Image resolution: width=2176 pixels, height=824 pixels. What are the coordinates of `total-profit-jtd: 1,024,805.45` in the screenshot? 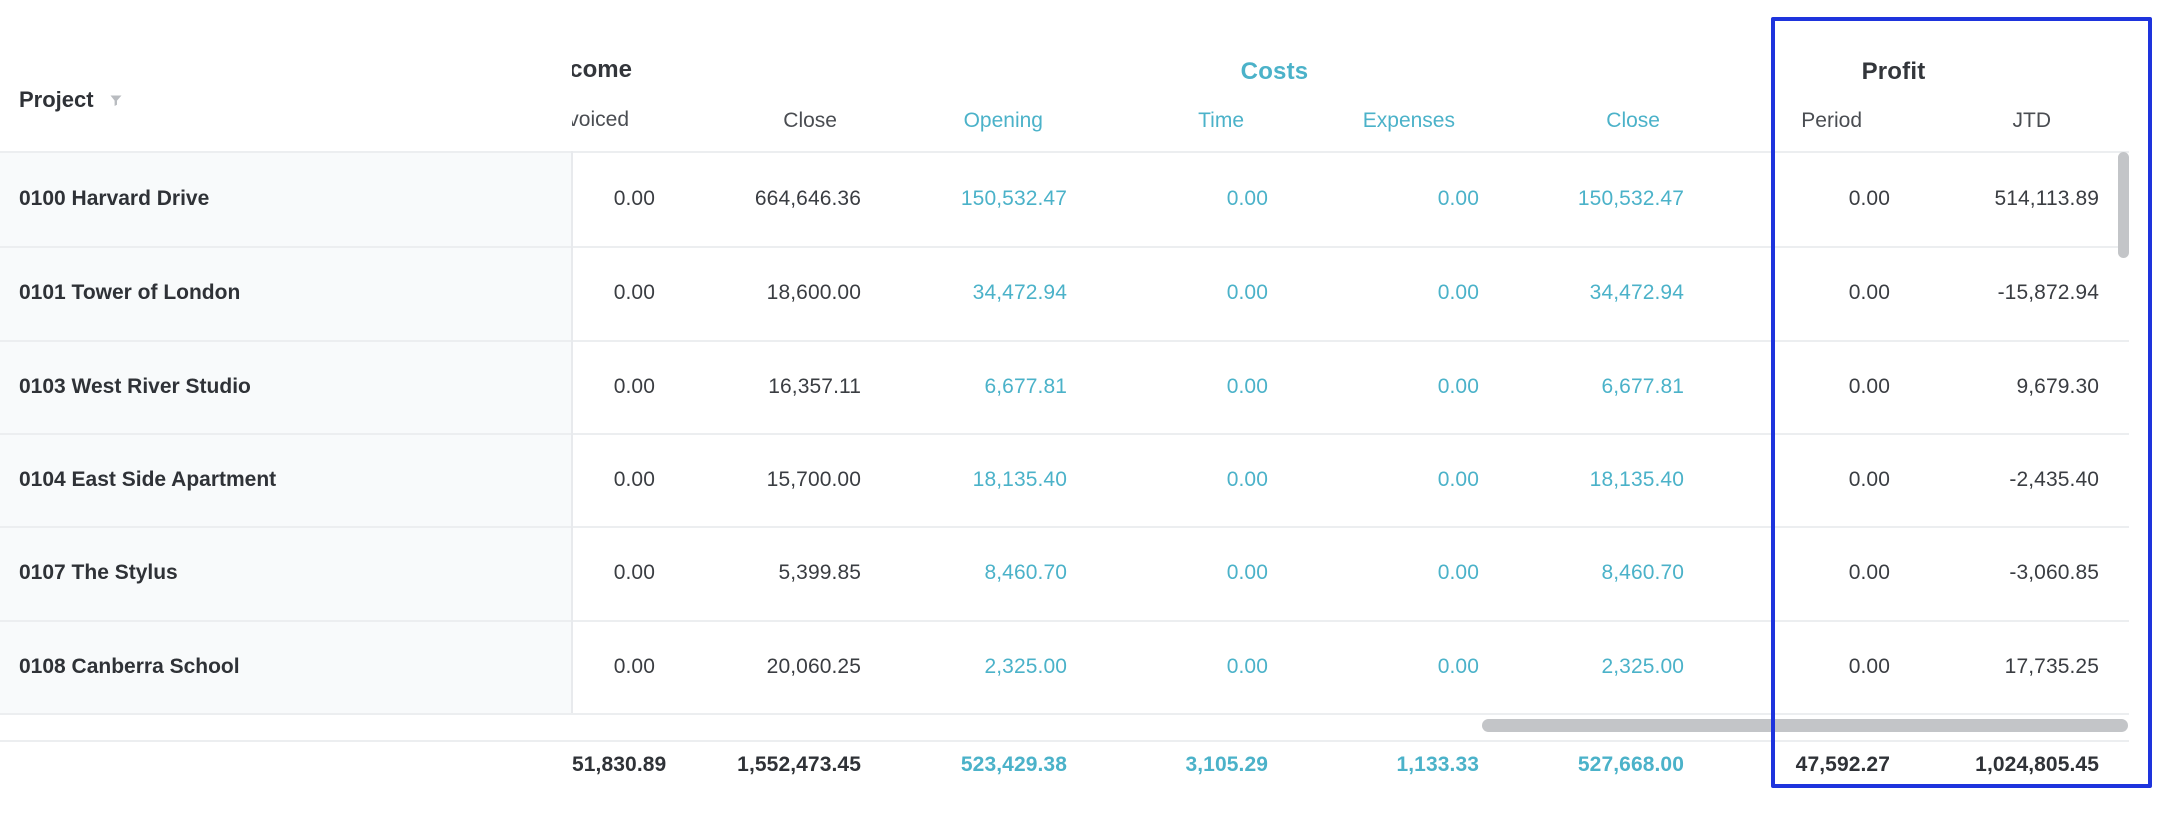 It's located at (2037, 764).